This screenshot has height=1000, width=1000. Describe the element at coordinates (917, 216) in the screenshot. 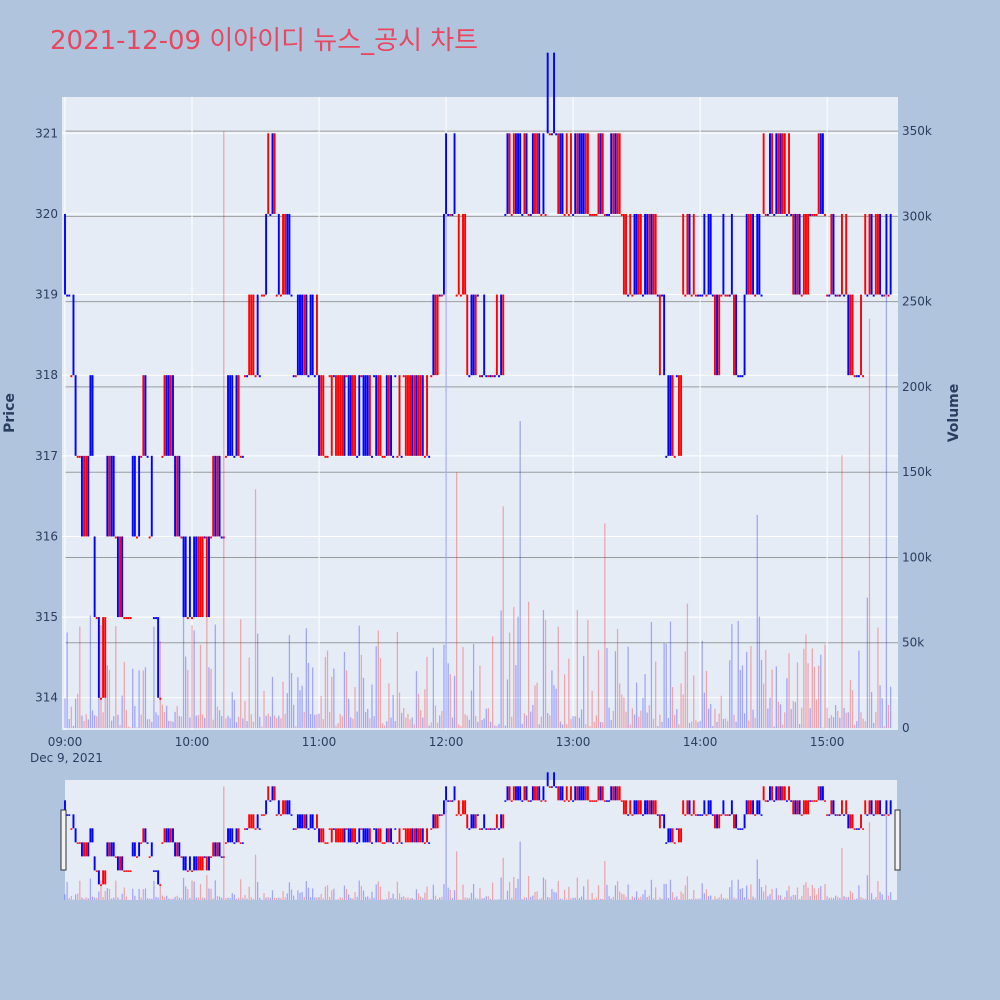

I see `volume-tick-label: 300k` at that location.